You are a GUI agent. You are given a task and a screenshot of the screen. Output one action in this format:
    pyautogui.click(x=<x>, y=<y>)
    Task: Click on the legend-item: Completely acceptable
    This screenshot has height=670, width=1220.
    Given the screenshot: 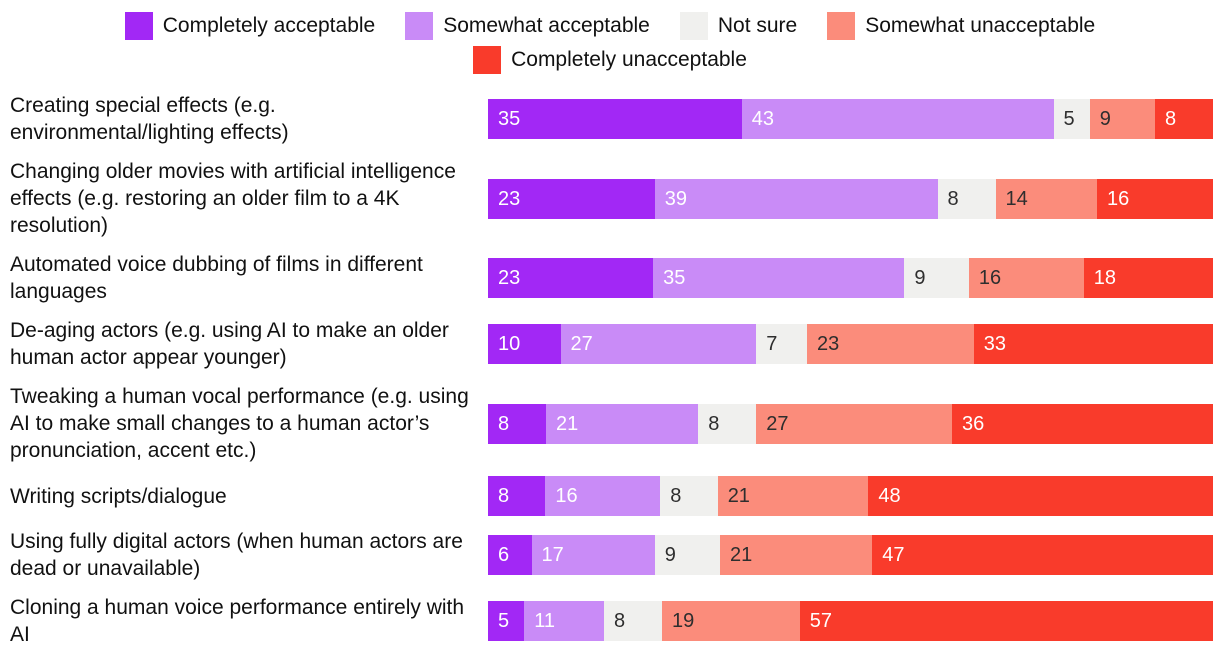 What is the action you would take?
    pyautogui.click(x=250, y=26)
    